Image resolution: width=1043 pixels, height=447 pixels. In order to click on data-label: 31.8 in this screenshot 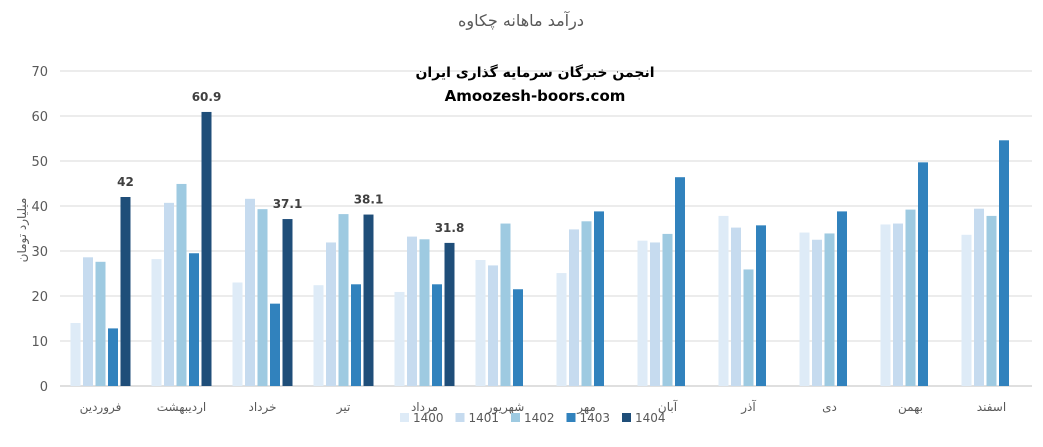, I will do `click(450, 228)`.